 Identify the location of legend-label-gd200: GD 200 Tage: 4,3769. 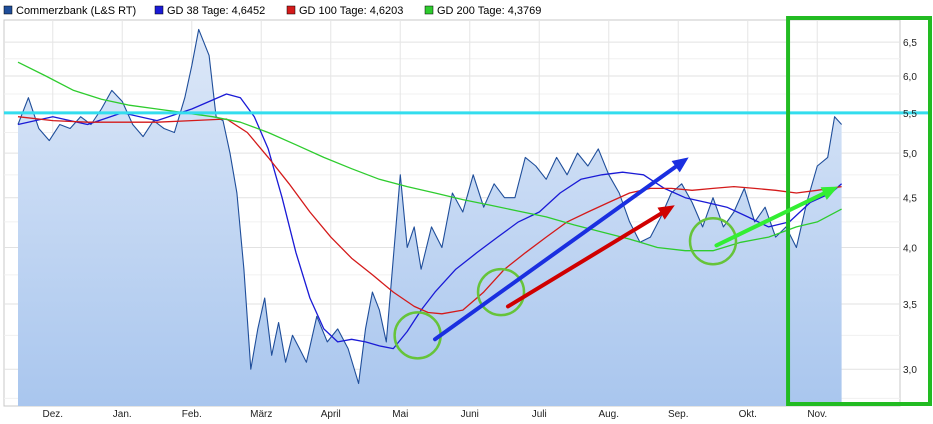
(489, 11).